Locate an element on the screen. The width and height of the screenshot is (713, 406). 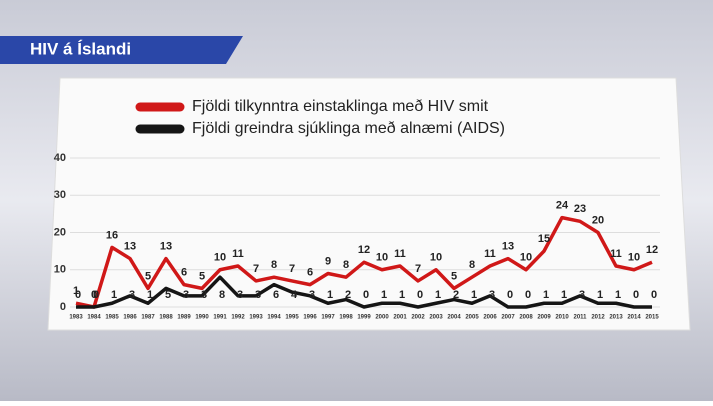
series-line is located at coordinates (364, 292).